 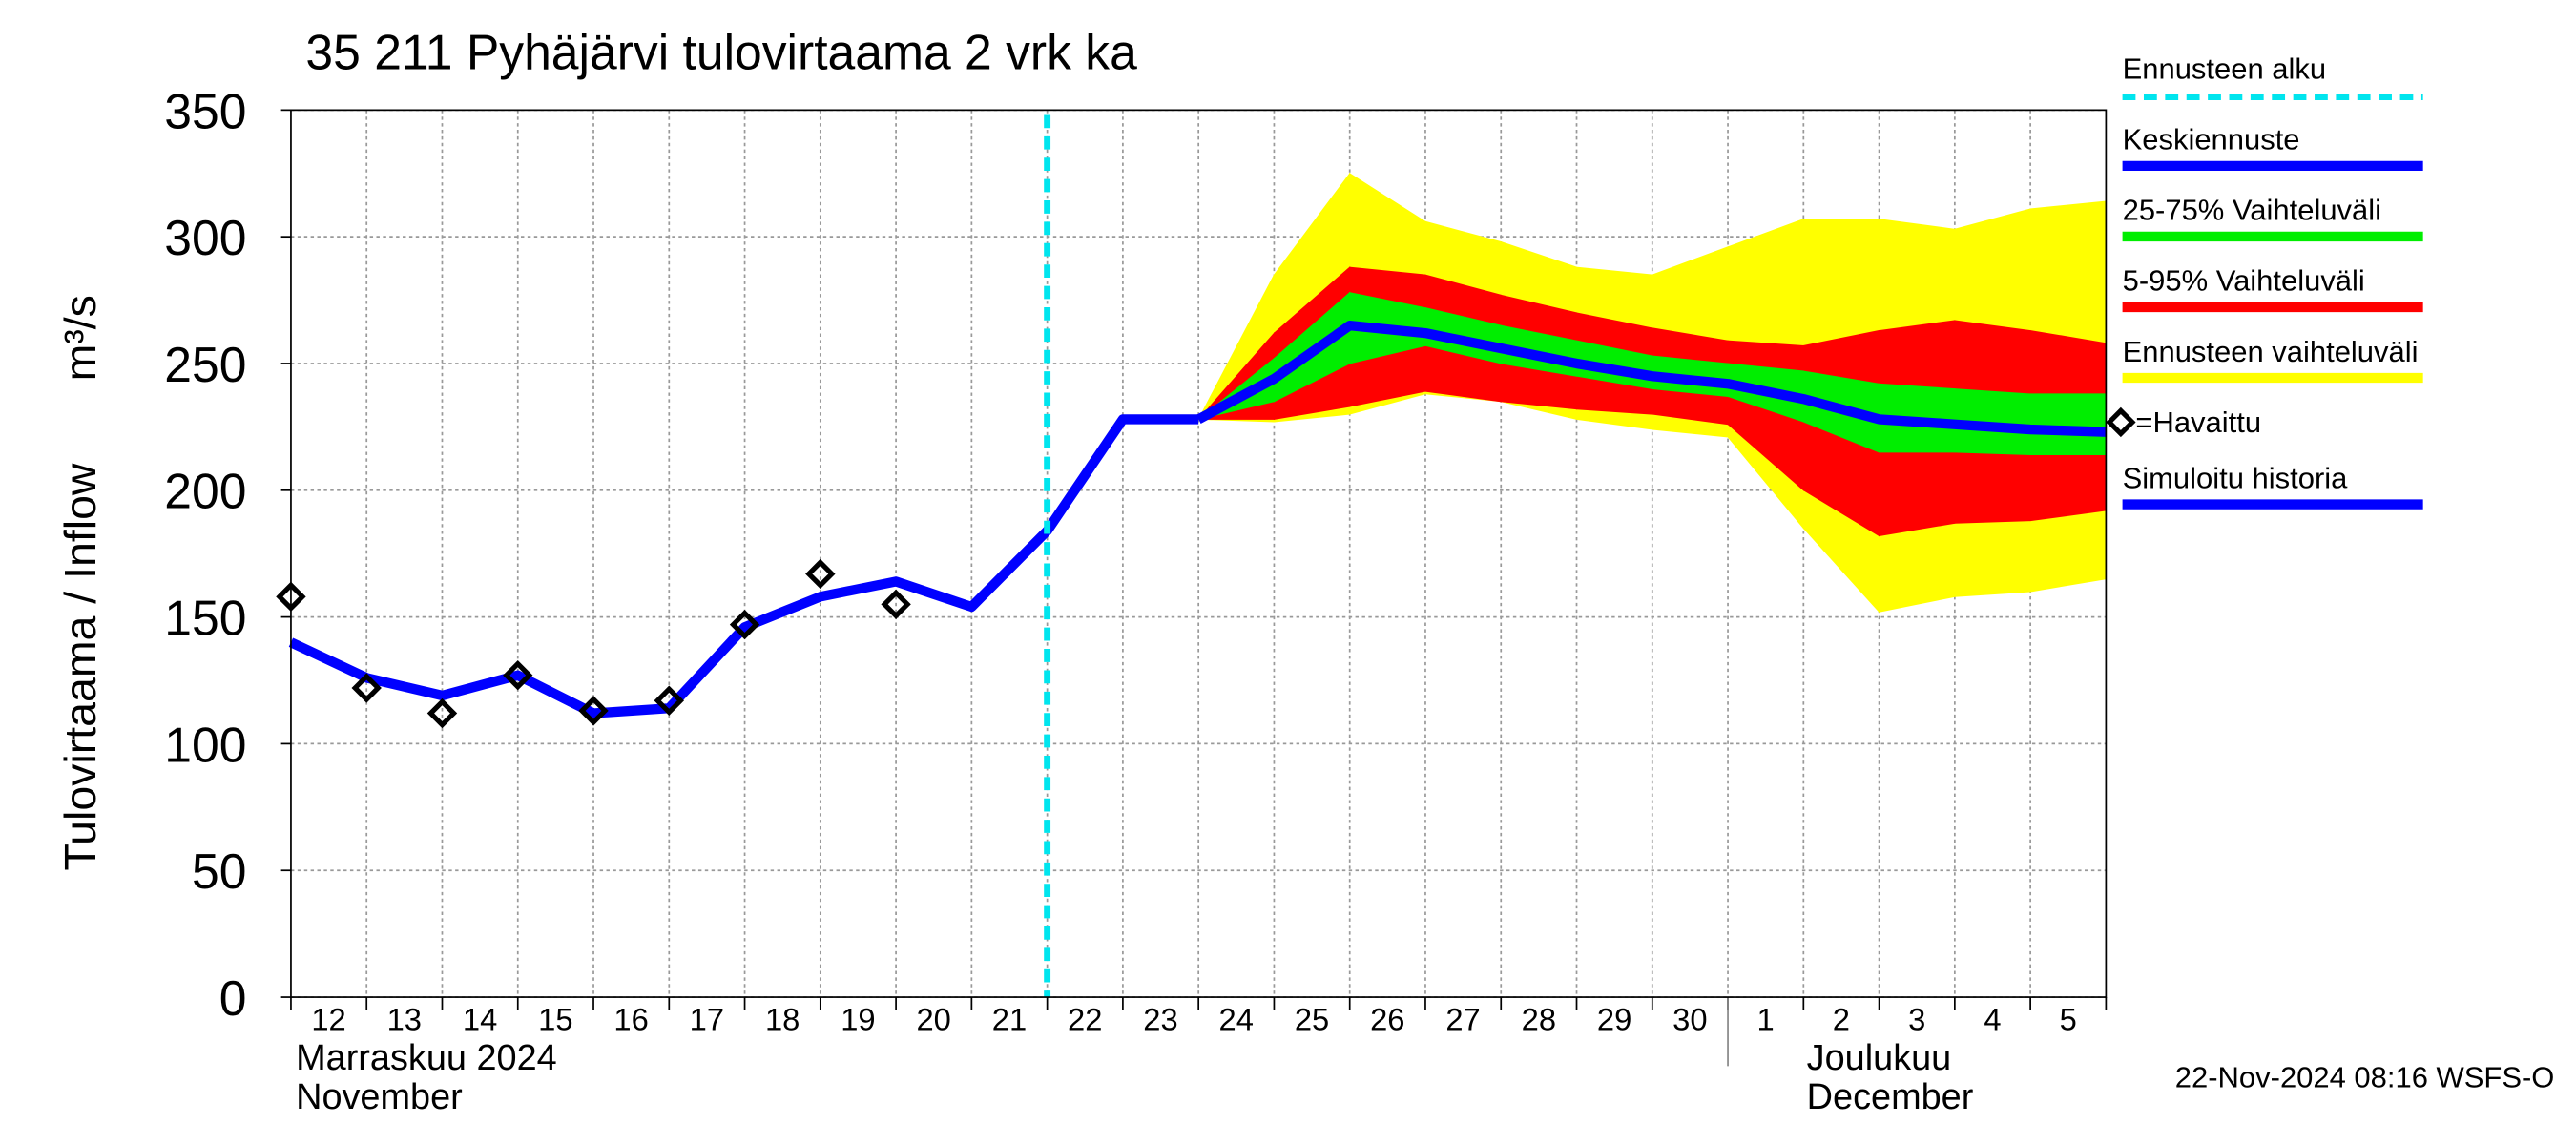 What do you see at coordinates (404, 1018) in the screenshot?
I see `x-tick-label: 13` at bounding box center [404, 1018].